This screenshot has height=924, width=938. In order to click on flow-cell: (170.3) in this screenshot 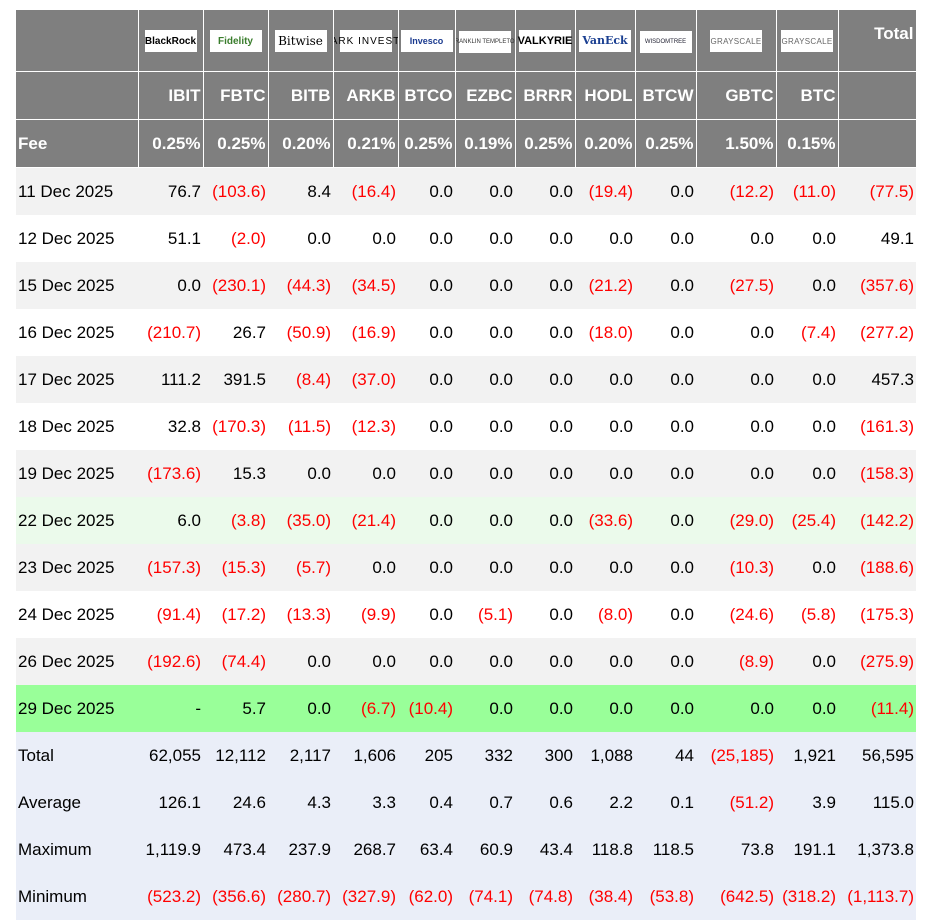, I will do `click(235, 426)`.